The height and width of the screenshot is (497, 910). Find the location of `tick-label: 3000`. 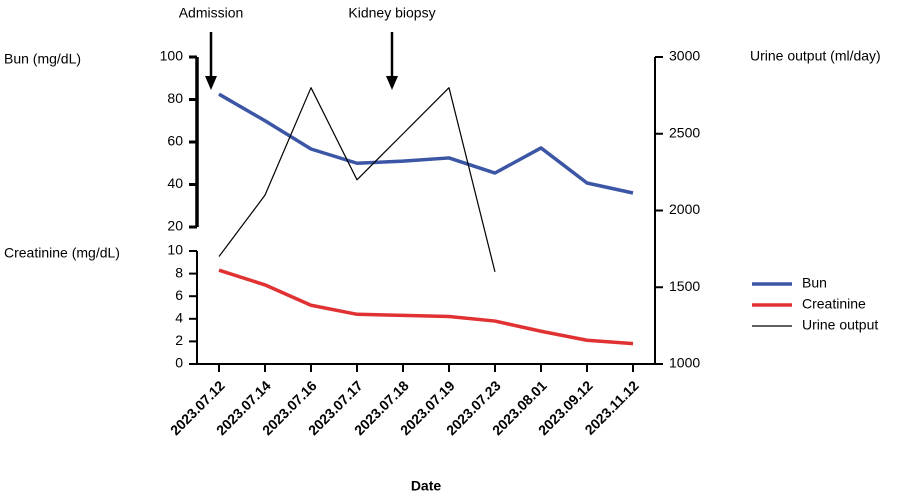

tick-label: 3000 is located at coordinates (684, 56).